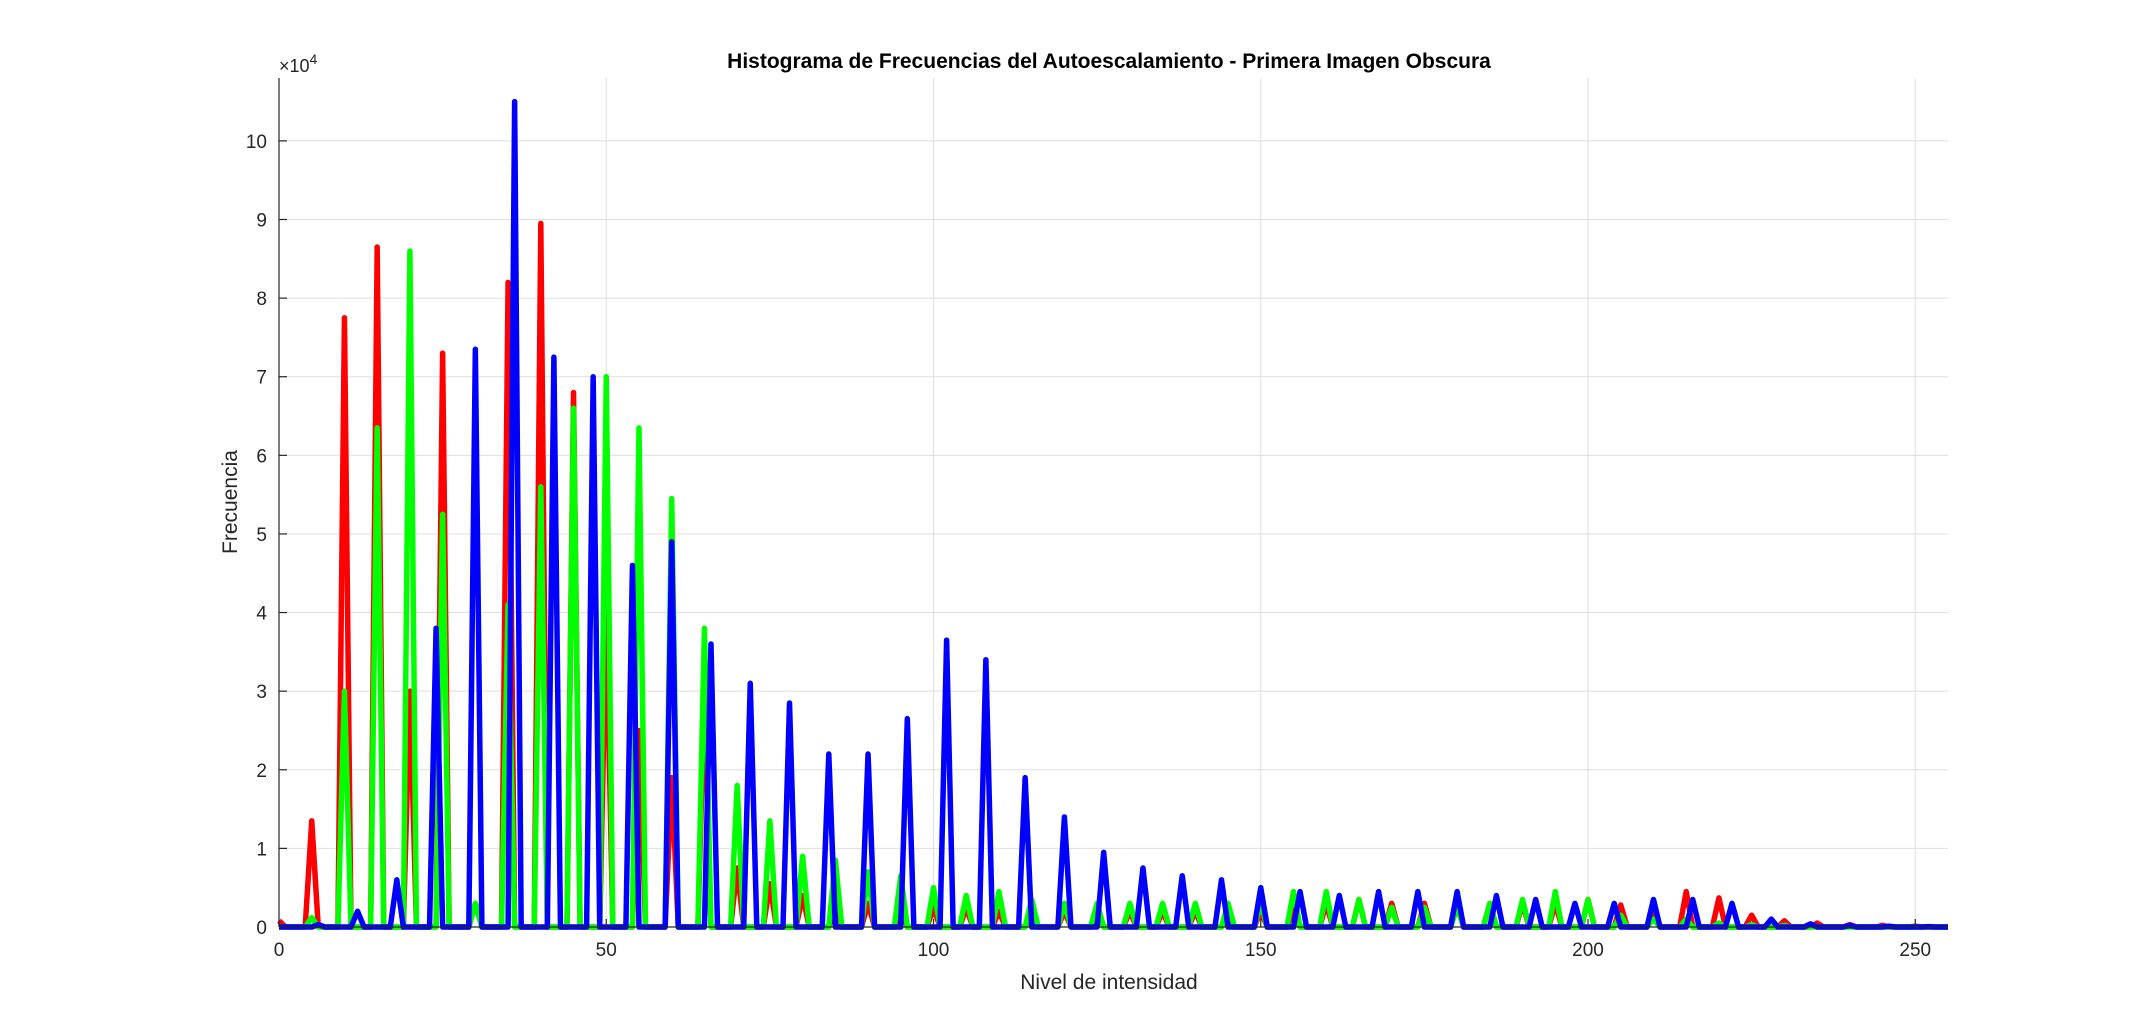 The width and height of the screenshot is (2134, 1033). Describe the element at coordinates (261, 614) in the screenshot. I see `y-tick-label: 4` at that location.